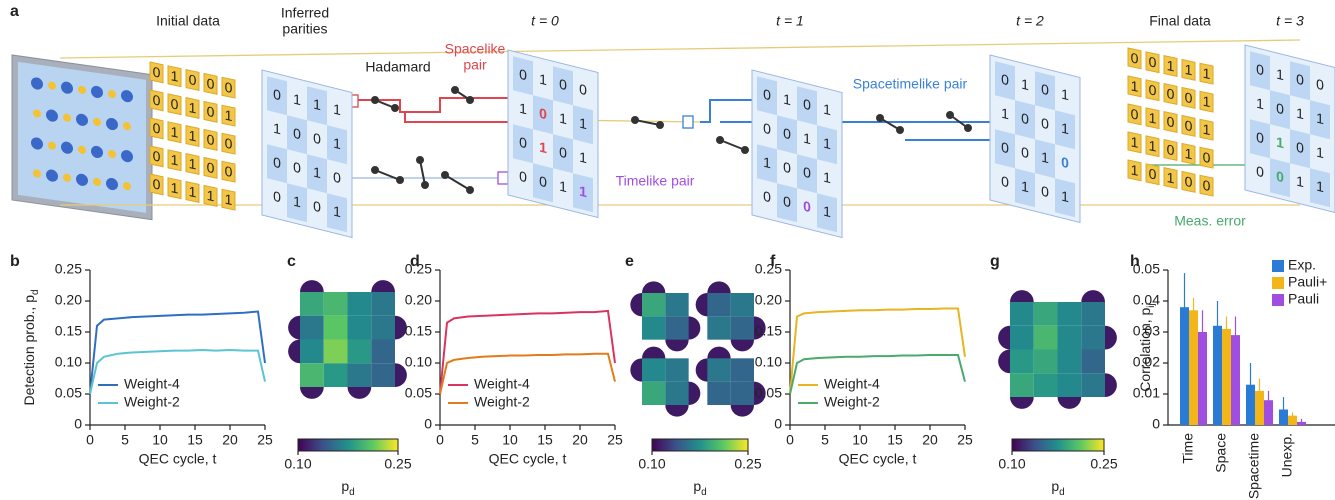 The width and height of the screenshot is (1335, 500). Describe the element at coordinates (1302, 265) in the screenshot. I see `legend-label: Exp.` at that location.